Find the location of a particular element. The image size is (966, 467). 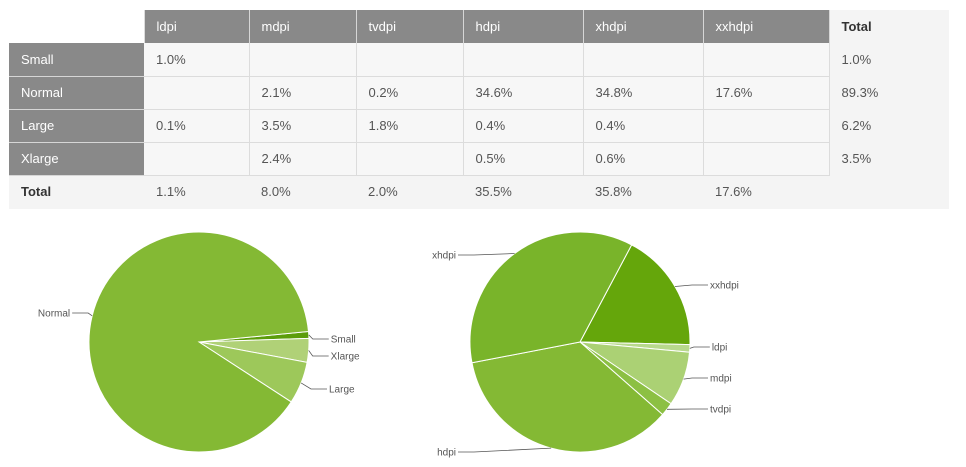

table-cell: 2.4% is located at coordinates (303, 159).